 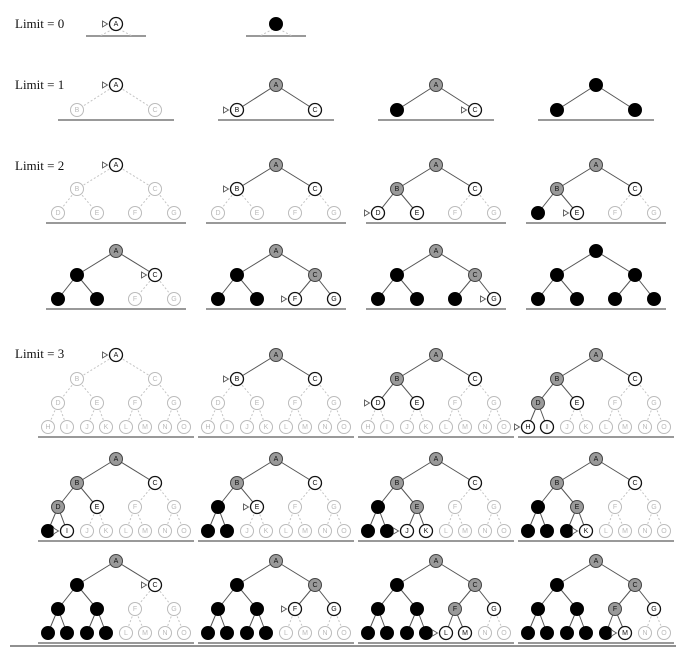 What do you see at coordinates (557, 585) in the screenshot?
I see `tree-node-b` at bounding box center [557, 585].